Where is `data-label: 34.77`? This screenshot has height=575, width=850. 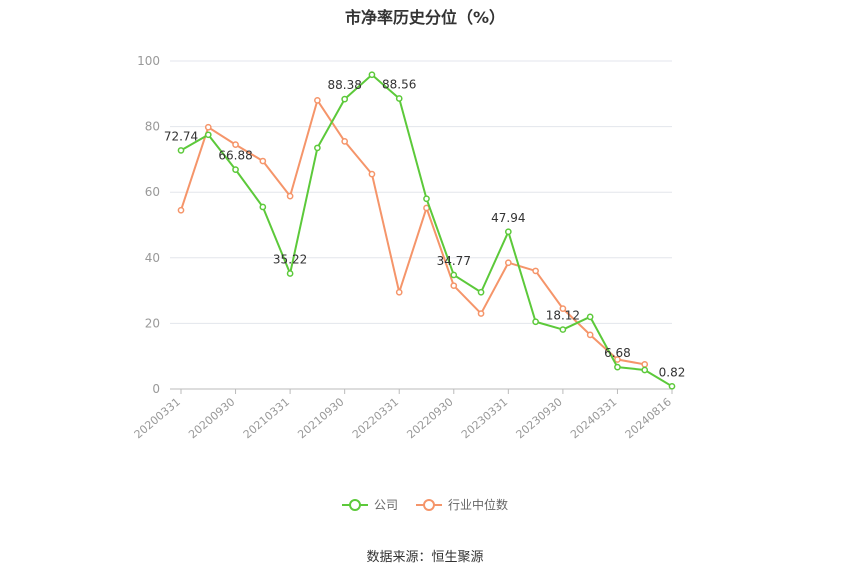
data-label: 34.77 is located at coordinates (454, 261).